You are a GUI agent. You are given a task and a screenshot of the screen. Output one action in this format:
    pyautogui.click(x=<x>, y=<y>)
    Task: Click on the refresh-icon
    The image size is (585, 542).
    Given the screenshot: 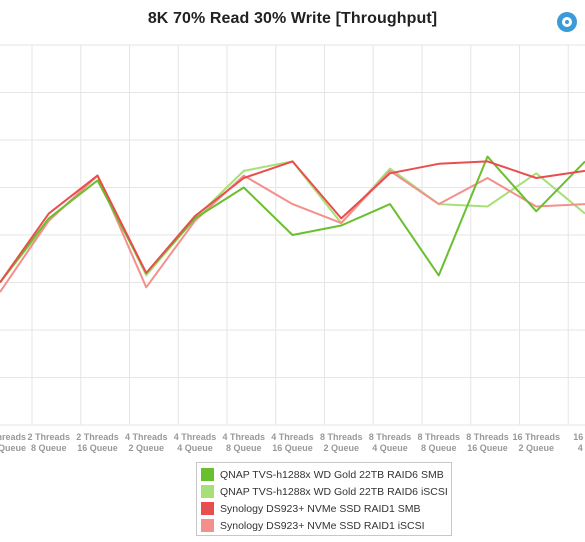 What is the action you would take?
    pyautogui.click(x=567, y=22)
    